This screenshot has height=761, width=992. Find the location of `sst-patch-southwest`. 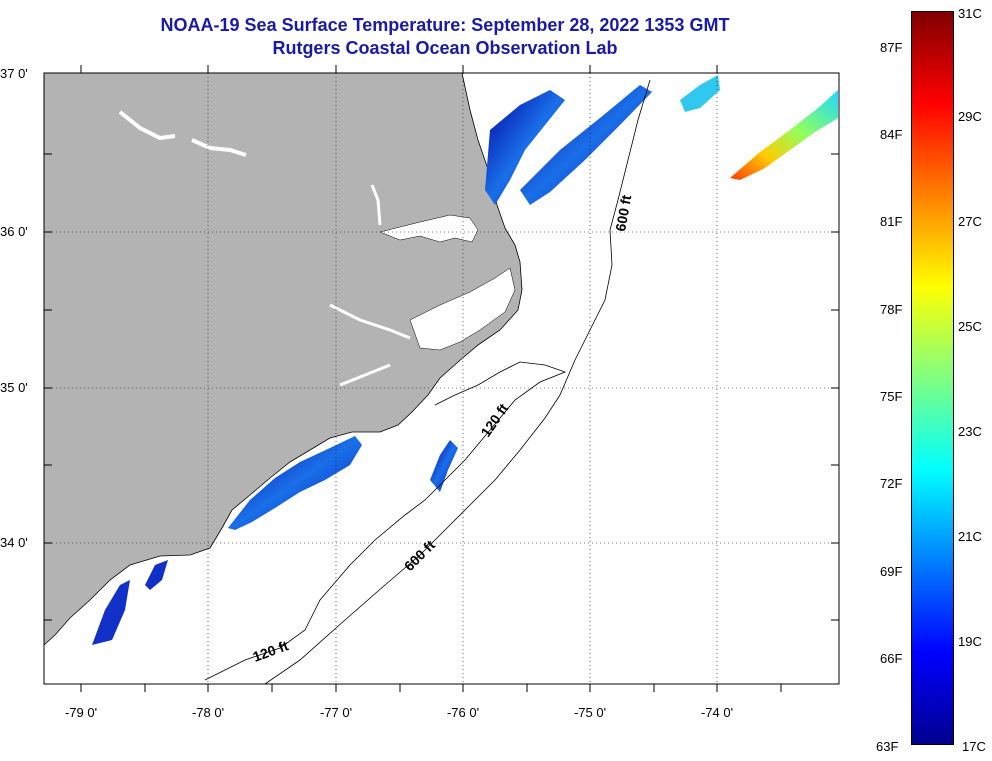

sst-patch-southwest is located at coordinates (111, 612).